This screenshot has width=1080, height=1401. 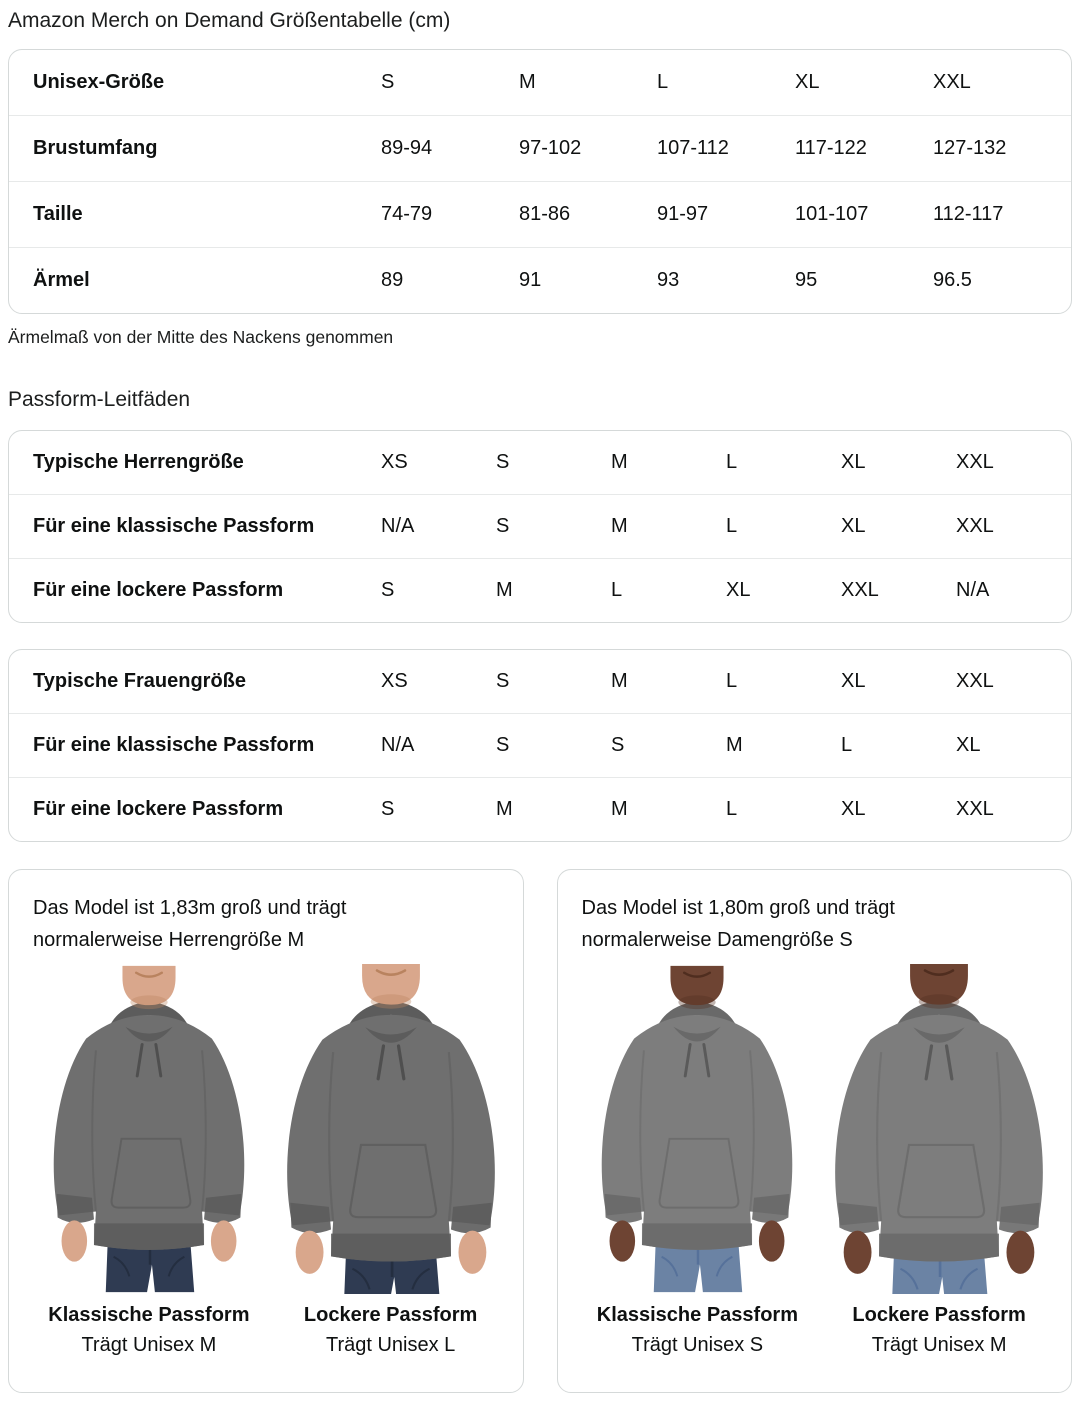 What do you see at coordinates (392, 280) in the screenshot?
I see `size-cell: 89` at bounding box center [392, 280].